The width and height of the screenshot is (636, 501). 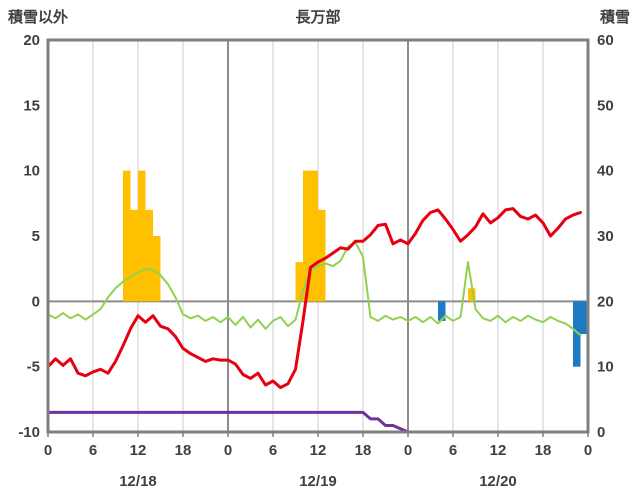 I want to click on right-axis-tick-label: 30, so click(x=605, y=236).